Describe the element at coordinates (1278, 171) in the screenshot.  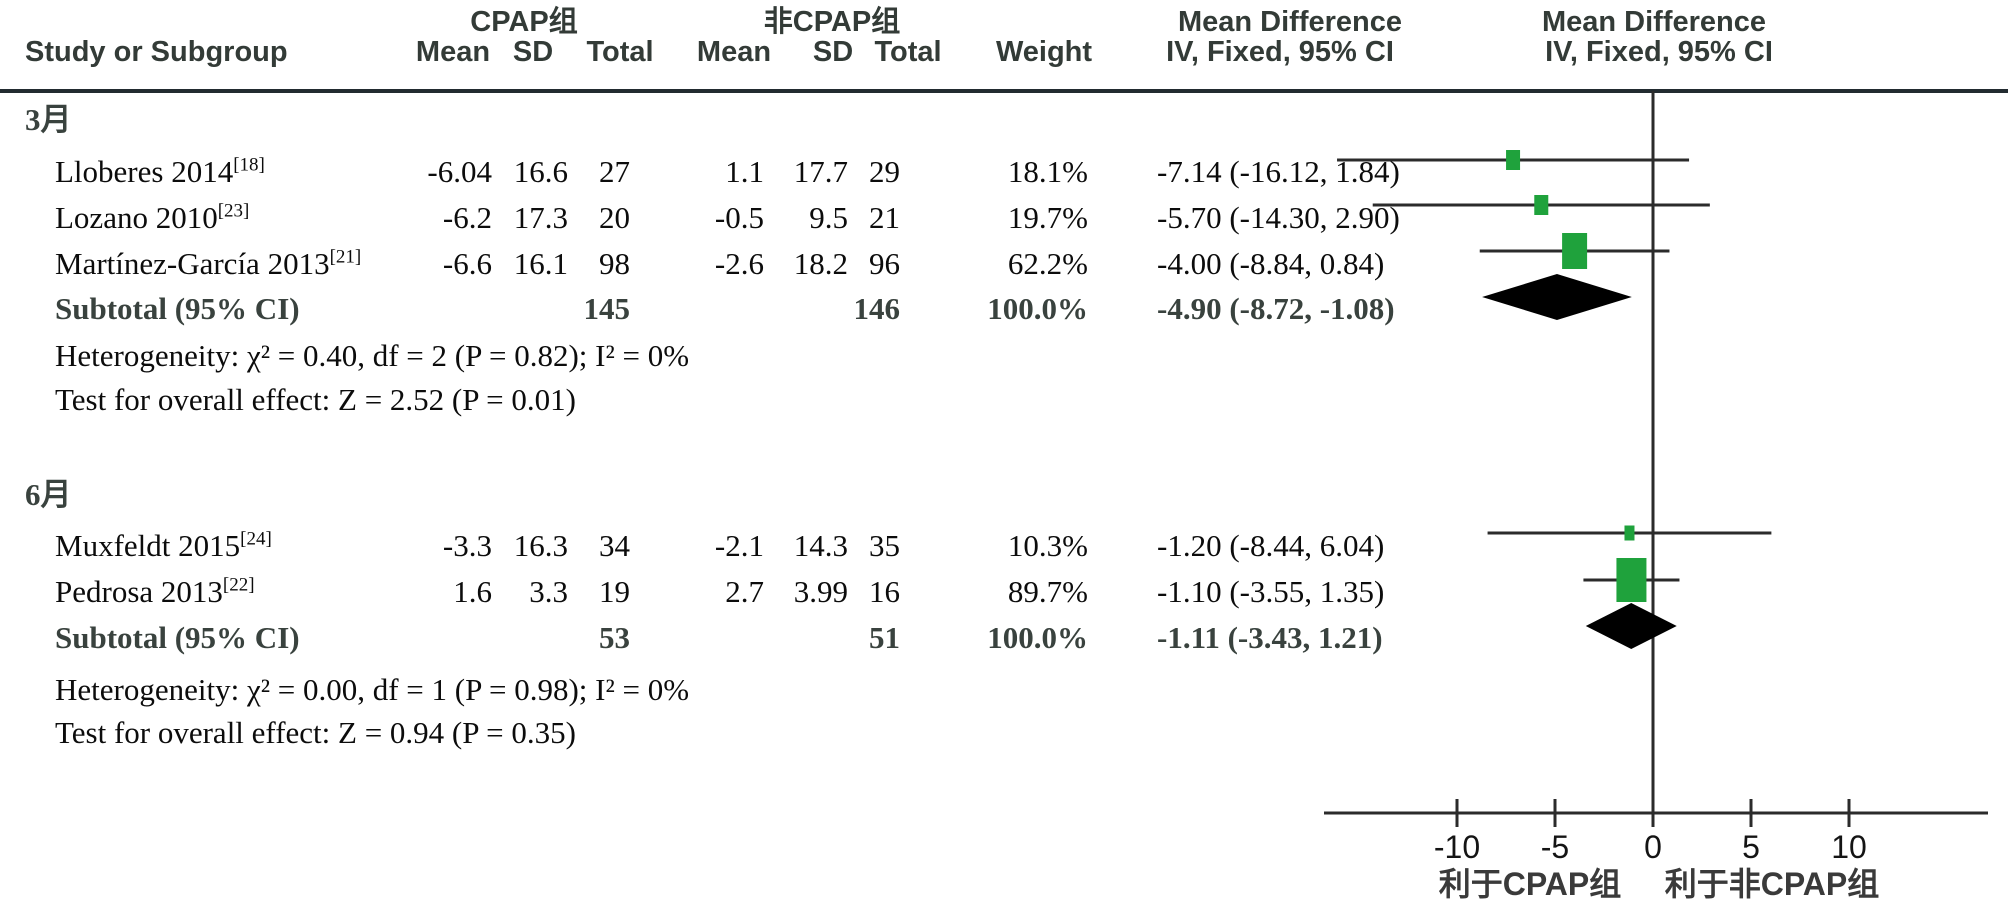
I see `md-ci-value: -7.14 (-16.12, 1.84)` at that location.